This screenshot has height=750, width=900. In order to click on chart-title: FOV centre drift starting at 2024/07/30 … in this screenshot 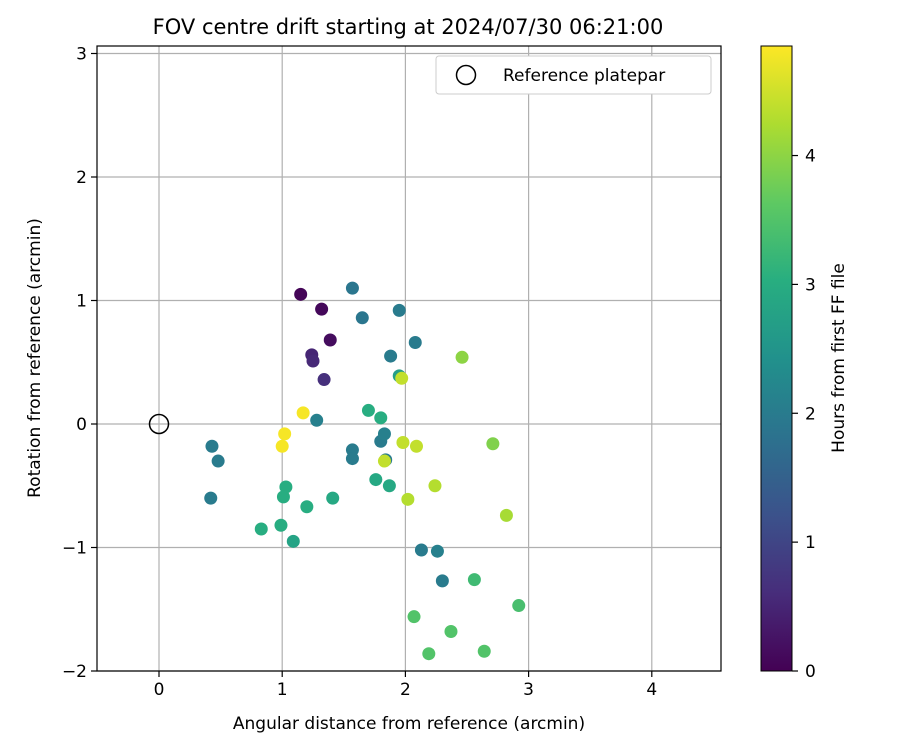, I will do `click(408, 27)`.